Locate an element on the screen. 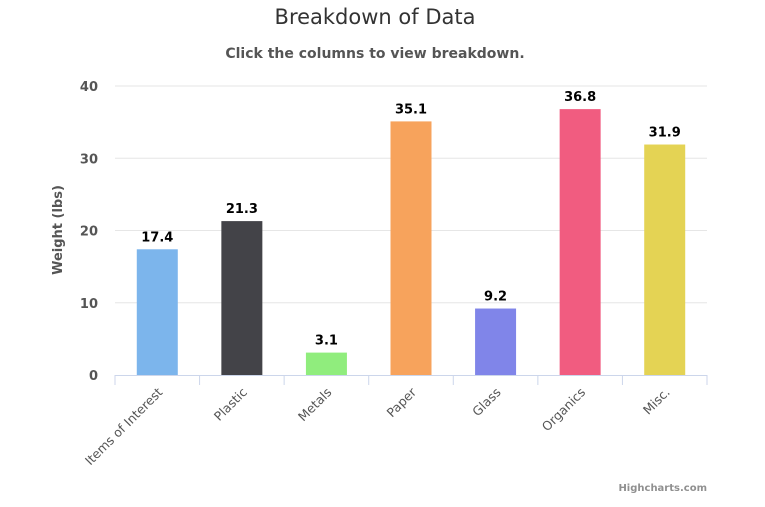 Image resolution: width=765 pixels, height=507 pixels. x-tick-label: Glass is located at coordinates (486, 402).